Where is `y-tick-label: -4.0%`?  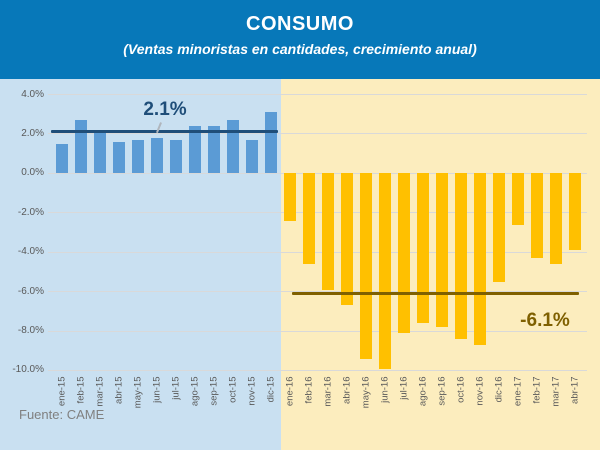
y-tick-label: -4.0% is located at coordinates (30, 252).